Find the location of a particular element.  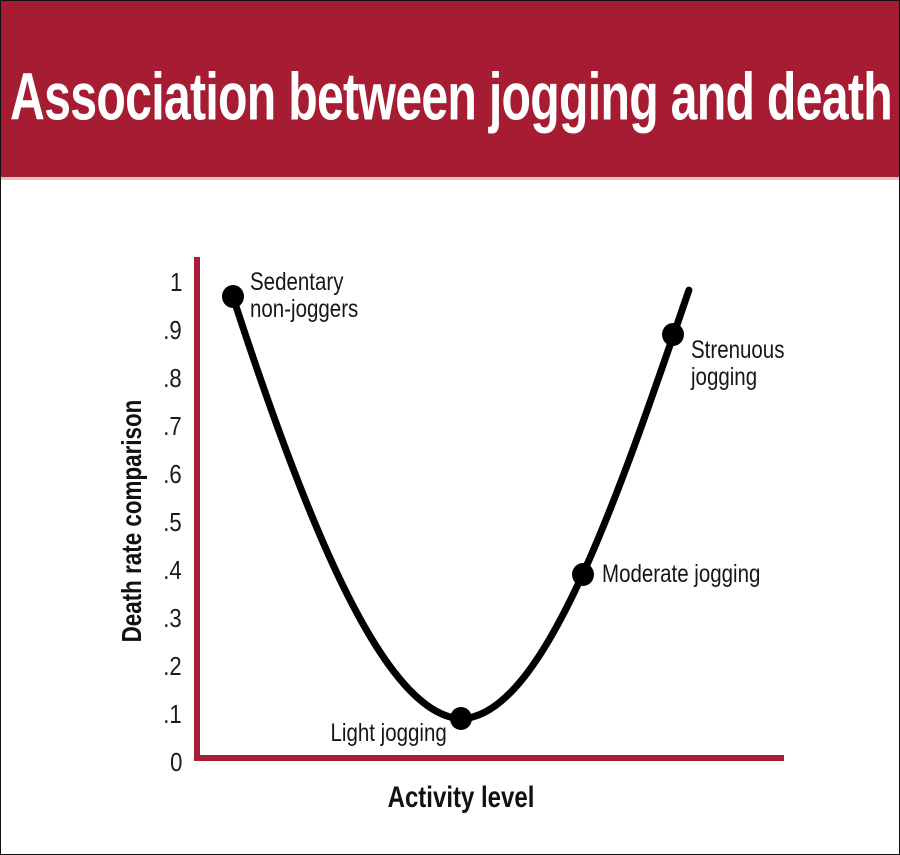

y-tick-label: .2 is located at coordinates (172, 666).